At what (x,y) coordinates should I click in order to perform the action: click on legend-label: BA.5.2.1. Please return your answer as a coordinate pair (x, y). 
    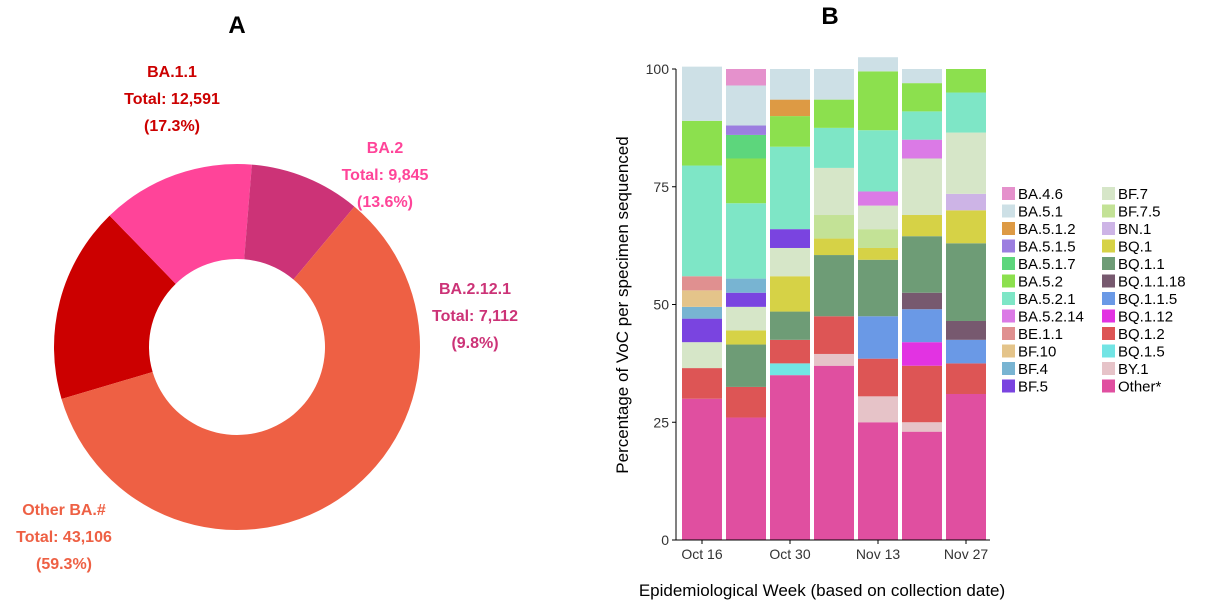
    Looking at the image, I should click on (1047, 299).